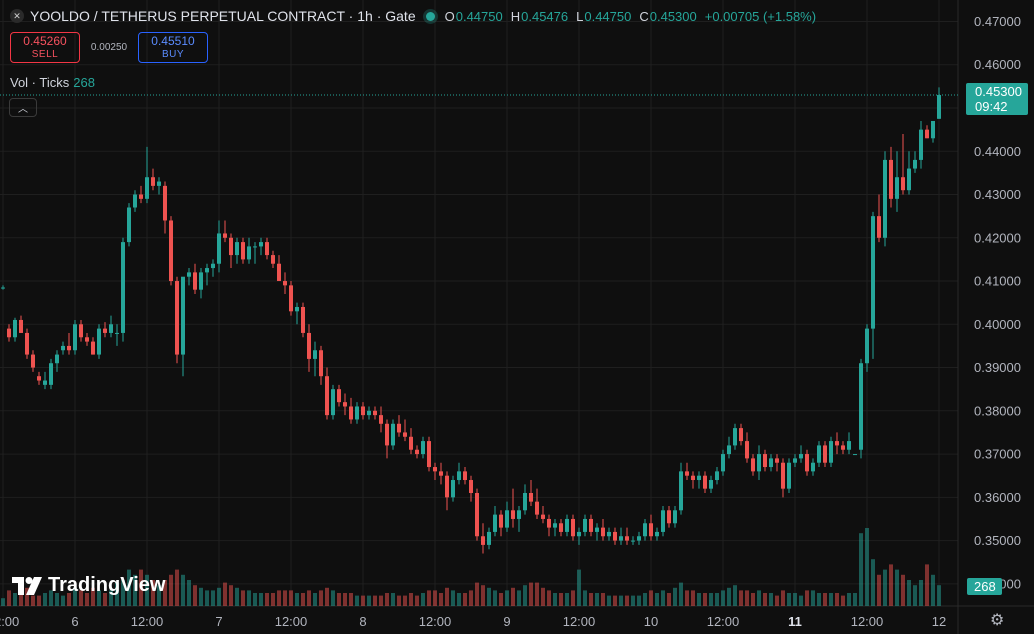 The height and width of the screenshot is (634, 1034). I want to click on y-tick-label: 0.41000, so click(997, 281).